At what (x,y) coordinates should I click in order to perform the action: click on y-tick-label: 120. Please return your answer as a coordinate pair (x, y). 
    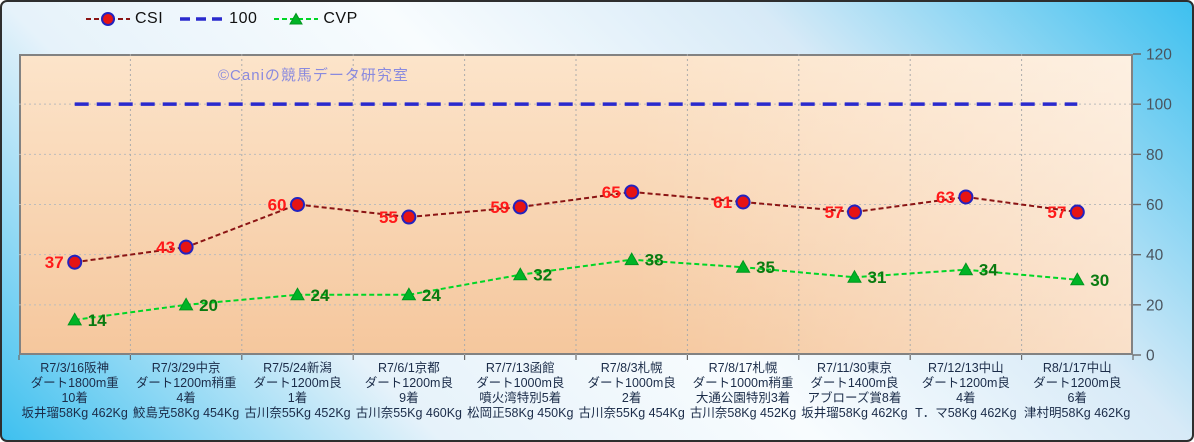
    Looking at the image, I should click on (1159, 55).